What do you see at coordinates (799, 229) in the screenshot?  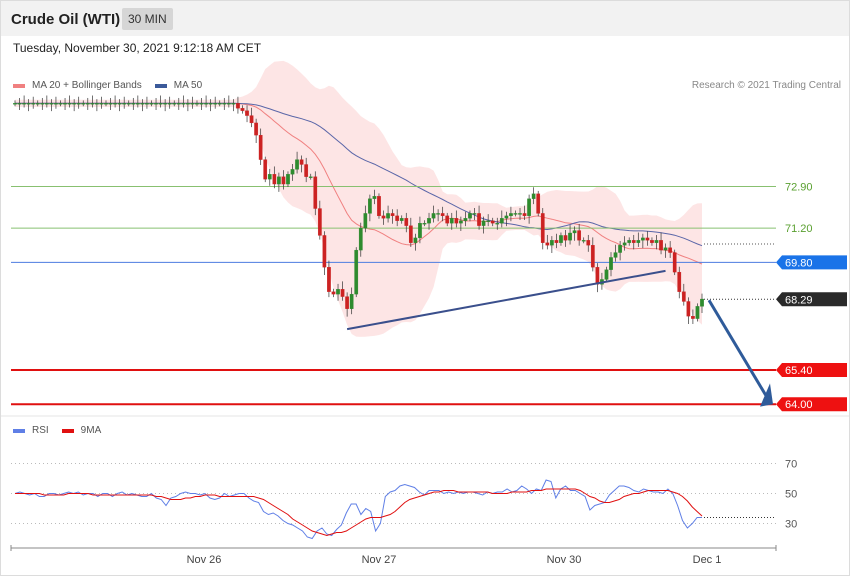 I see `level-label-71.20: 71.20` at bounding box center [799, 229].